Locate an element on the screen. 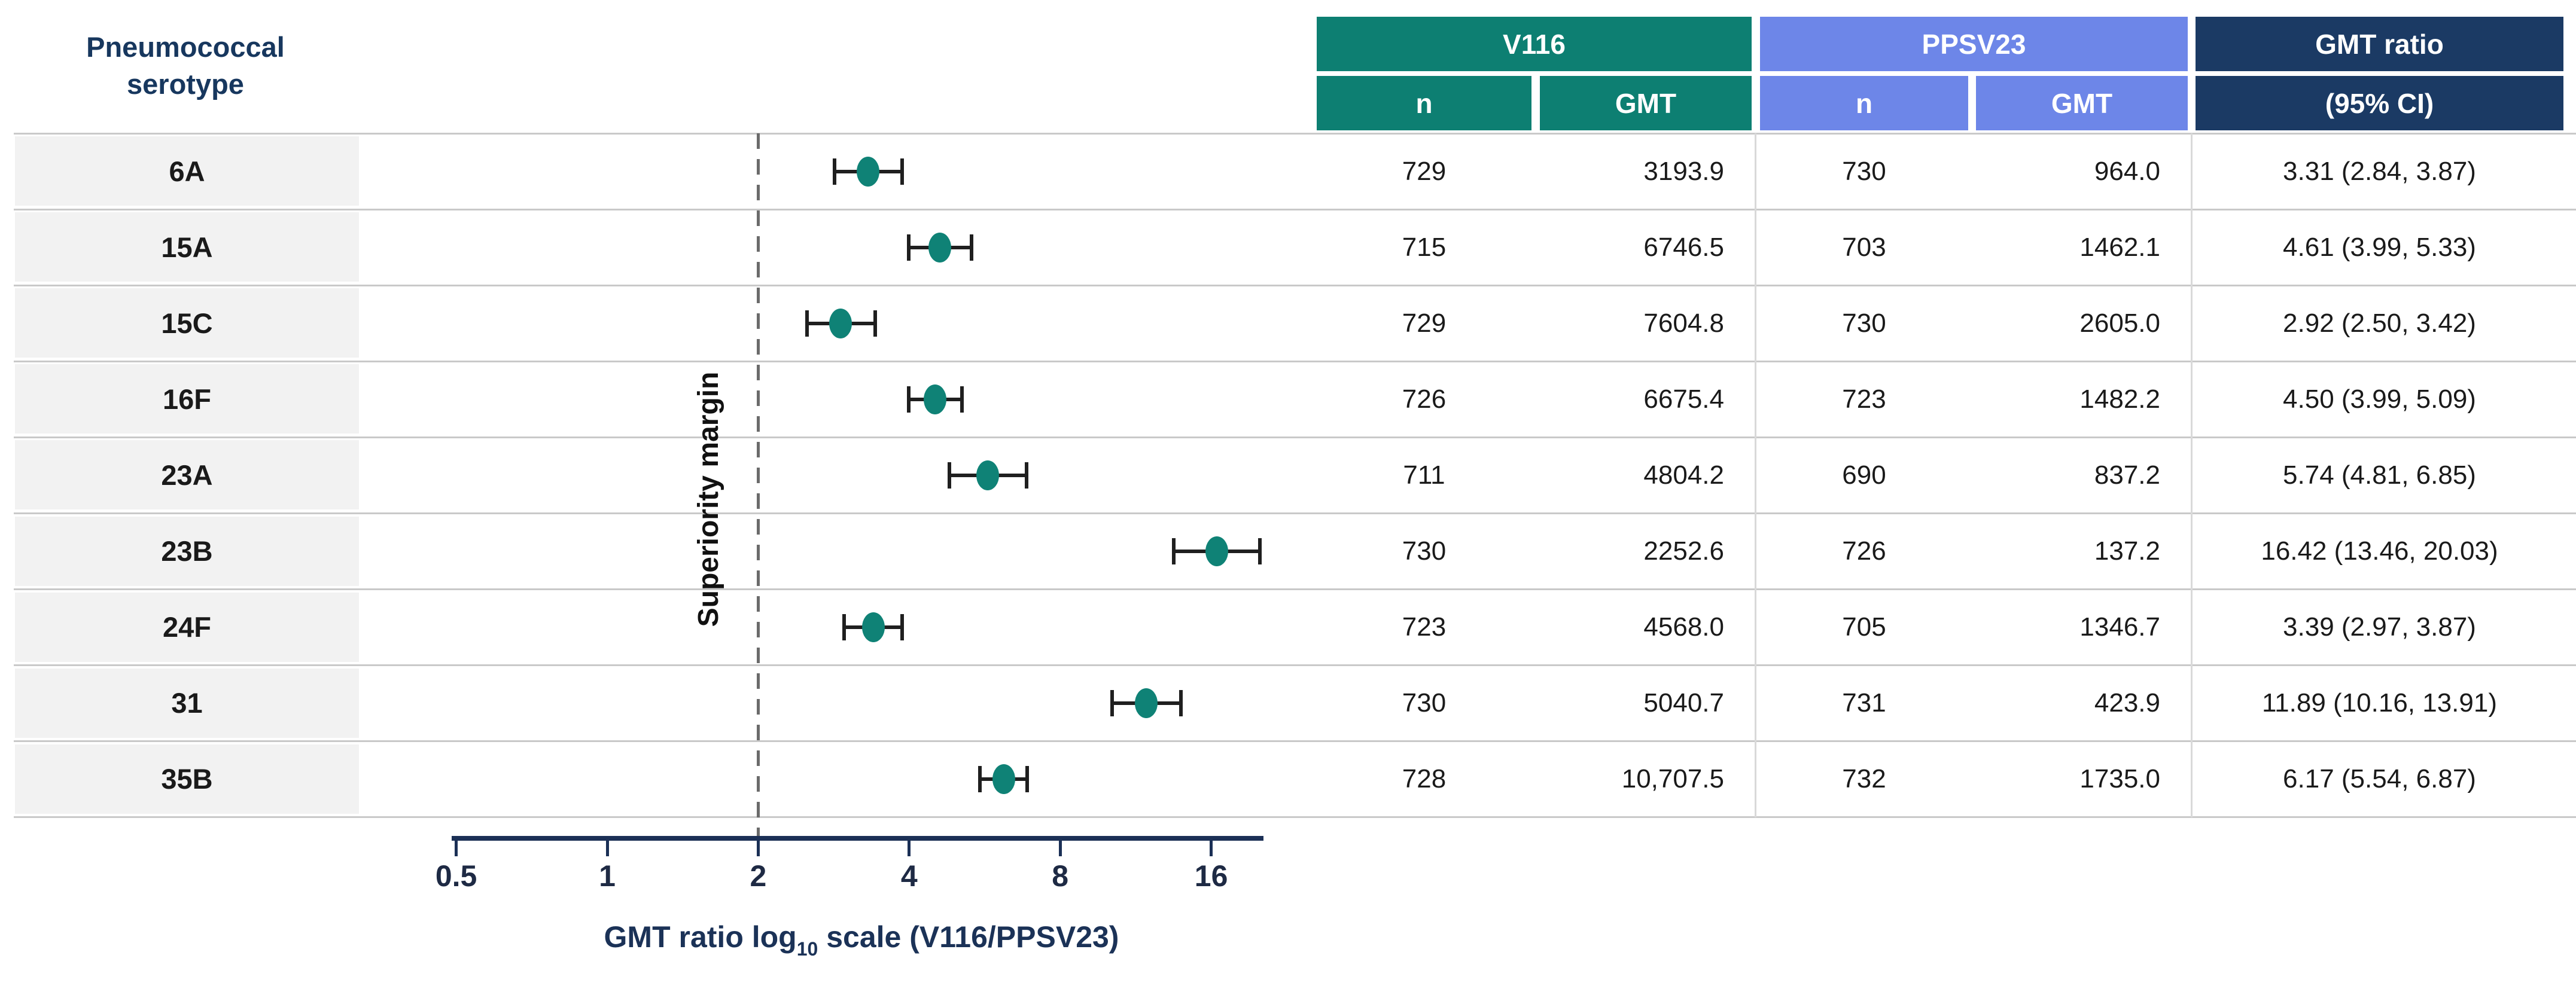 The width and height of the screenshot is (2576, 992). table-cell-ppsv23-n: 730 is located at coordinates (1864, 323).